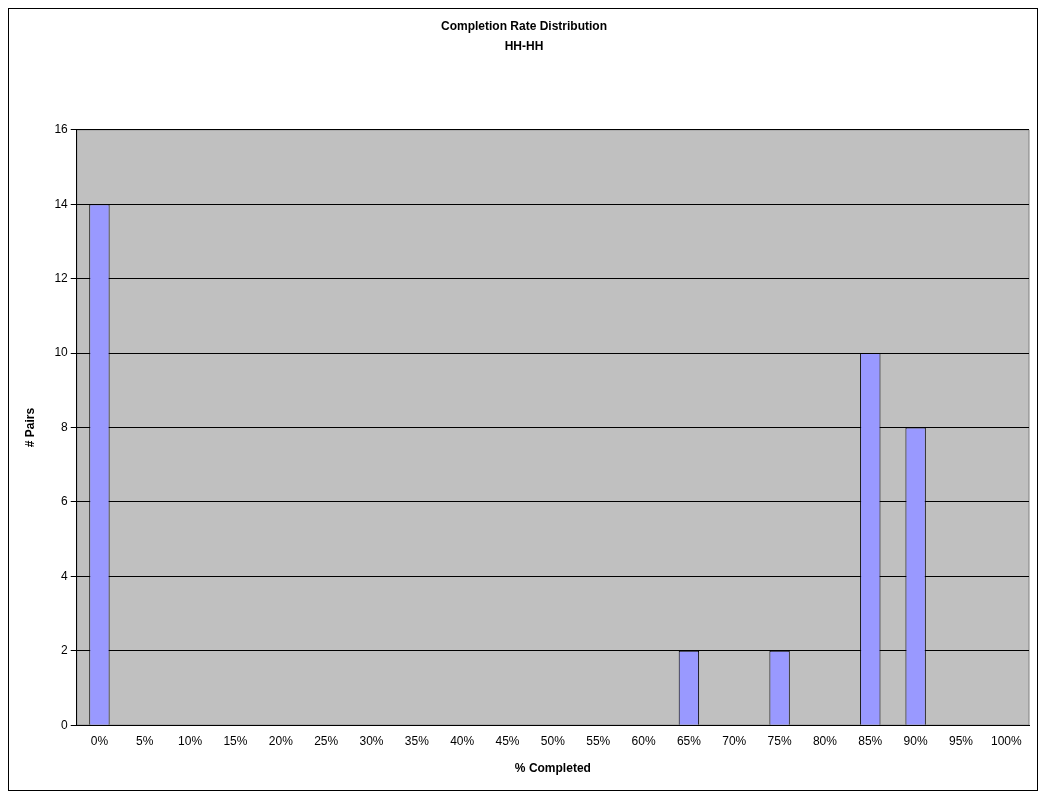 Image resolution: width=1046 pixels, height=799 pixels. Describe the element at coordinates (65, 501) in the screenshot. I see `y-tick-label: 6` at that location.